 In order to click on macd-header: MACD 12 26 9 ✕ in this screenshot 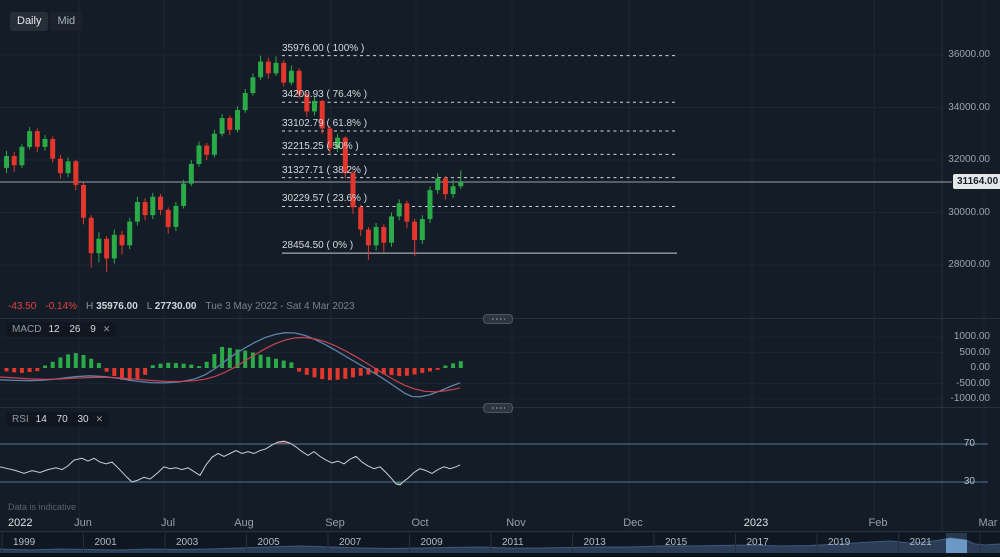, I will do `click(61, 329)`.